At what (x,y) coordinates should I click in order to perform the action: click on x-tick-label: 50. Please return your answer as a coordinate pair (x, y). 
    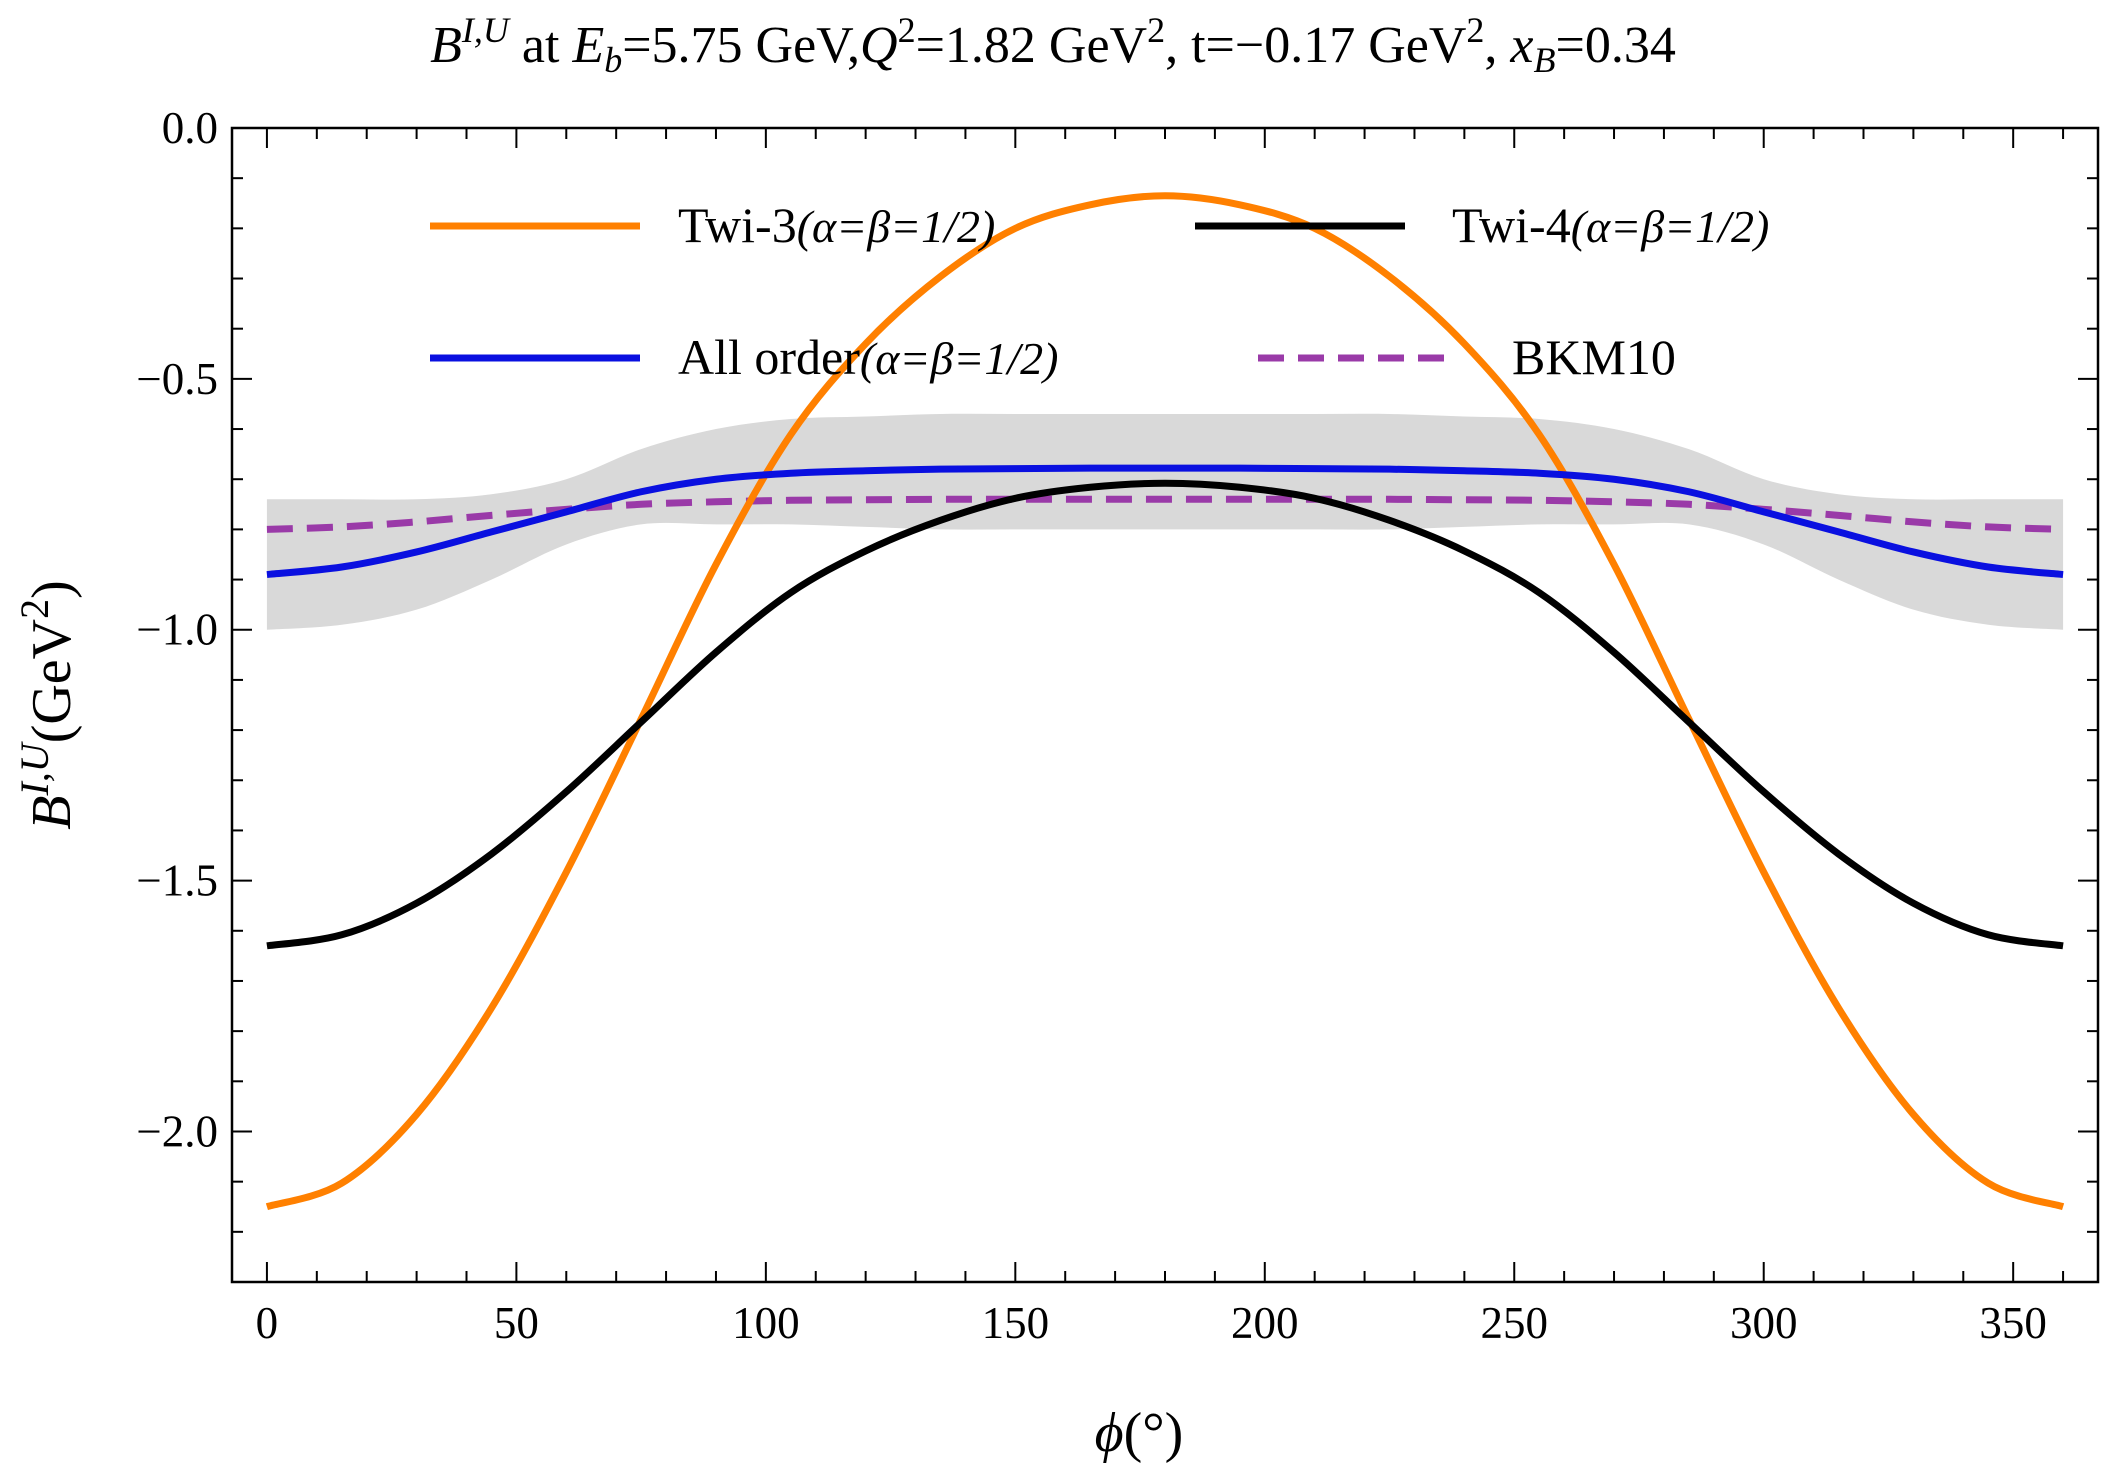
    Looking at the image, I should click on (516, 1323).